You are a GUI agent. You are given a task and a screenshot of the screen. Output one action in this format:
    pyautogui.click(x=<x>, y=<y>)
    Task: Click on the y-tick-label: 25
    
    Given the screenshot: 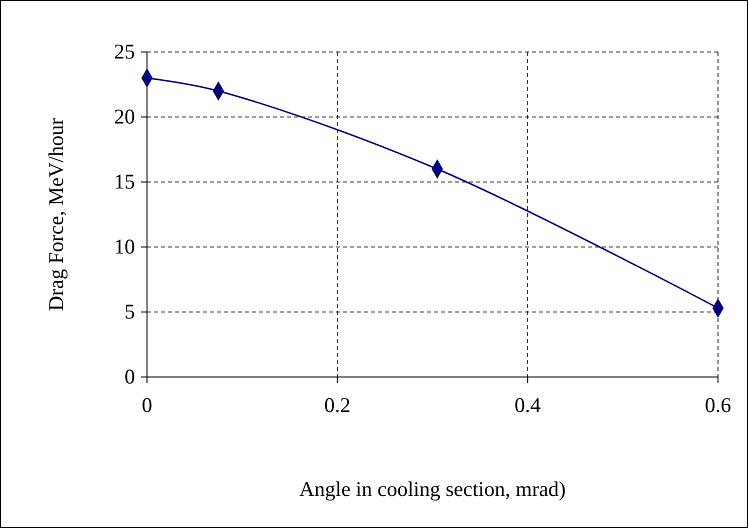 What is the action you would take?
    pyautogui.click(x=124, y=52)
    